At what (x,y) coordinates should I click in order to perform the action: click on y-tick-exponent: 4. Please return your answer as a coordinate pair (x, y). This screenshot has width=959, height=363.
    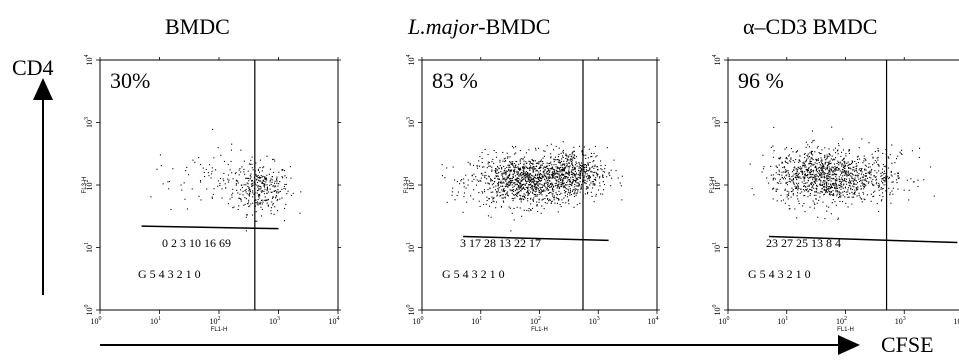
    Looking at the image, I should click on (87, 56).